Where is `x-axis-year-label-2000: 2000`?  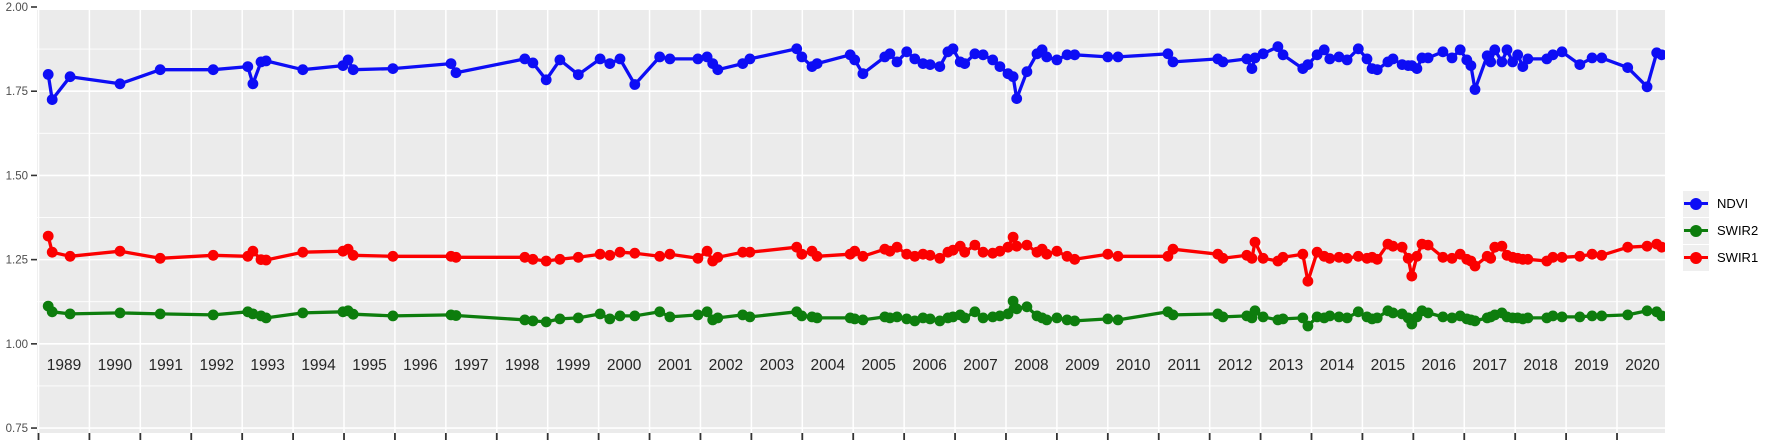 x-axis-year-label-2000: 2000 is located at coordinates (624, 365).